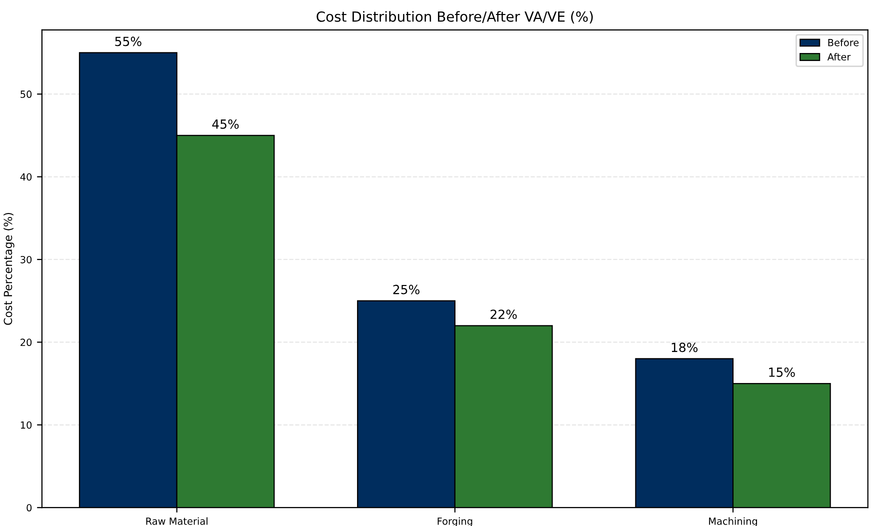 The image size is (874, 526). Describe the element at coordinates (26, 260) in the screenshot. I see `y-tick-label: 30` at that location.